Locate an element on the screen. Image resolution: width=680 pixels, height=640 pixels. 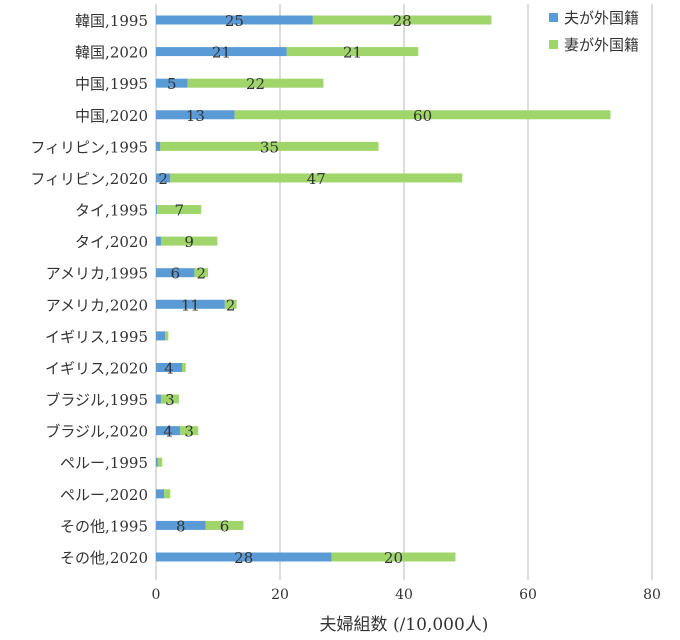
data-label: 20 is located at coordinates (393, 558).